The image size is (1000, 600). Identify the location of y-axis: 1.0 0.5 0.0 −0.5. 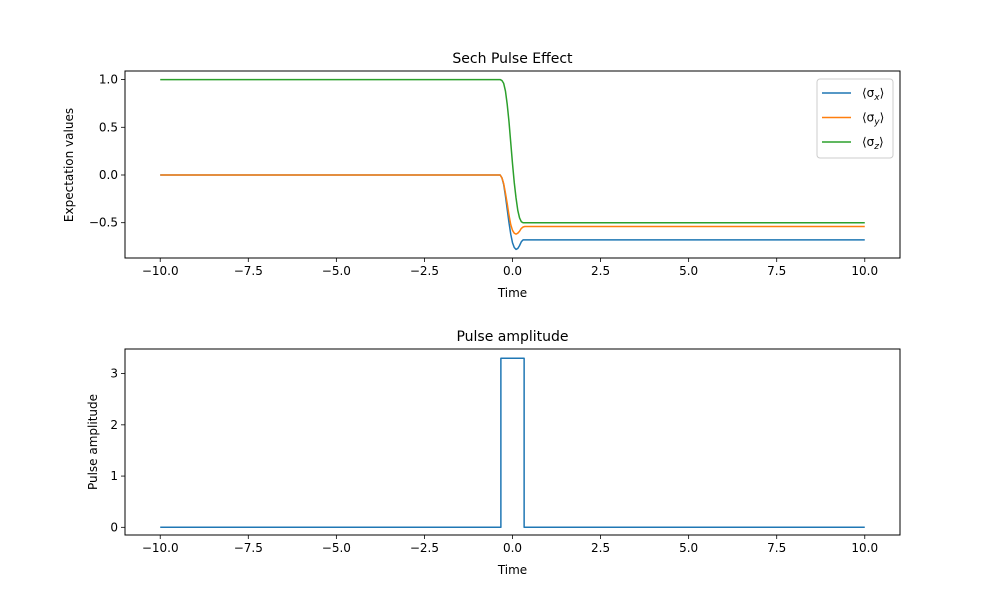
(107, 151).